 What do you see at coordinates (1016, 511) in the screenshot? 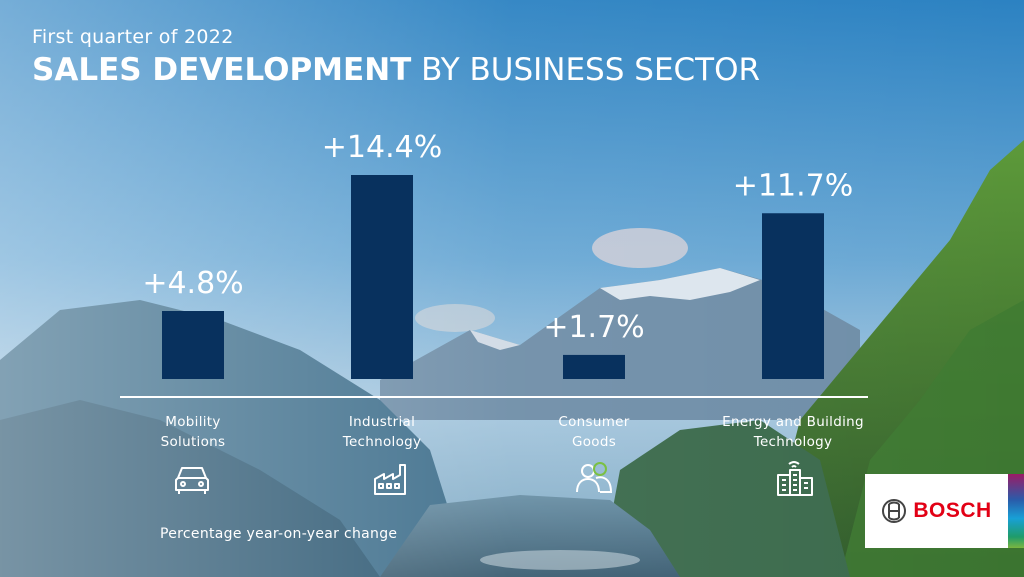
I see `brand-color-strip` at bounding box center [1016, 511].